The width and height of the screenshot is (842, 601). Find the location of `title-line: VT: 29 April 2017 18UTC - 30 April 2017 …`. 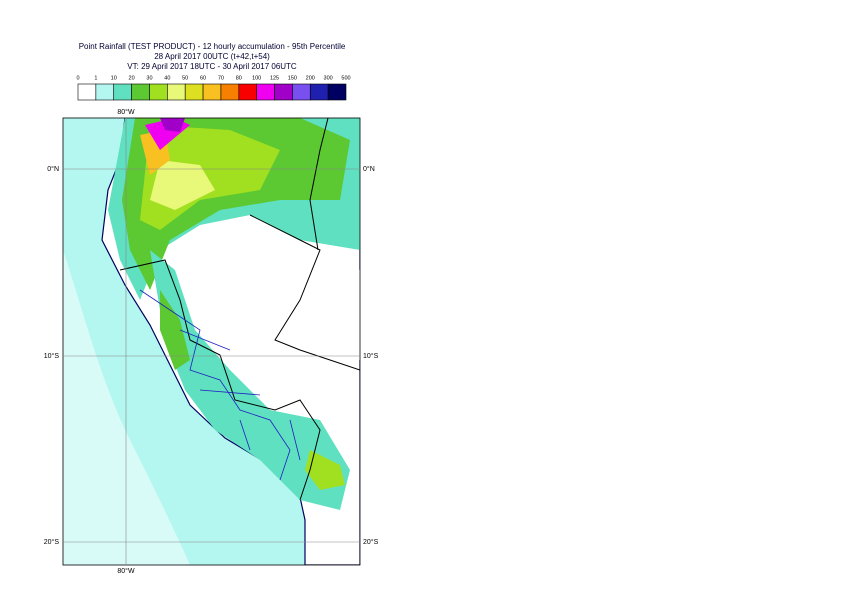

title-line: VT: 29 April 2017 18UTC - 30 April 2017 … is located at coordinates (212, 66).